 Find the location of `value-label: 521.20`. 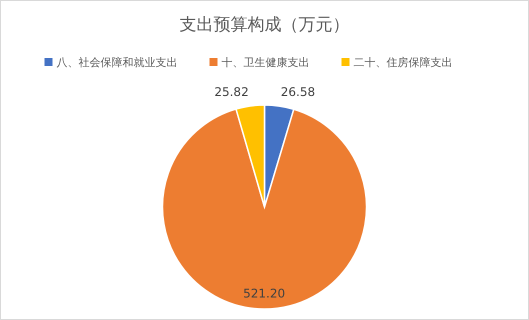

value-label: 521.20 is located at coordinates (264, 293).